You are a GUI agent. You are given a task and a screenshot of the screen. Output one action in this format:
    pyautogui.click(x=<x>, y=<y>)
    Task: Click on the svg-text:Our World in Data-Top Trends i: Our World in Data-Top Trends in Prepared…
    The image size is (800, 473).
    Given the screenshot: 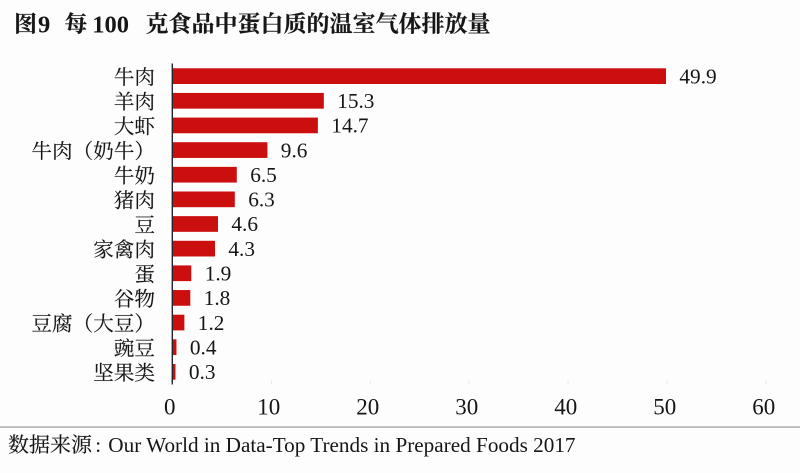 What is the action you would take?
    pyautogui.click(x=341, y=445)
    